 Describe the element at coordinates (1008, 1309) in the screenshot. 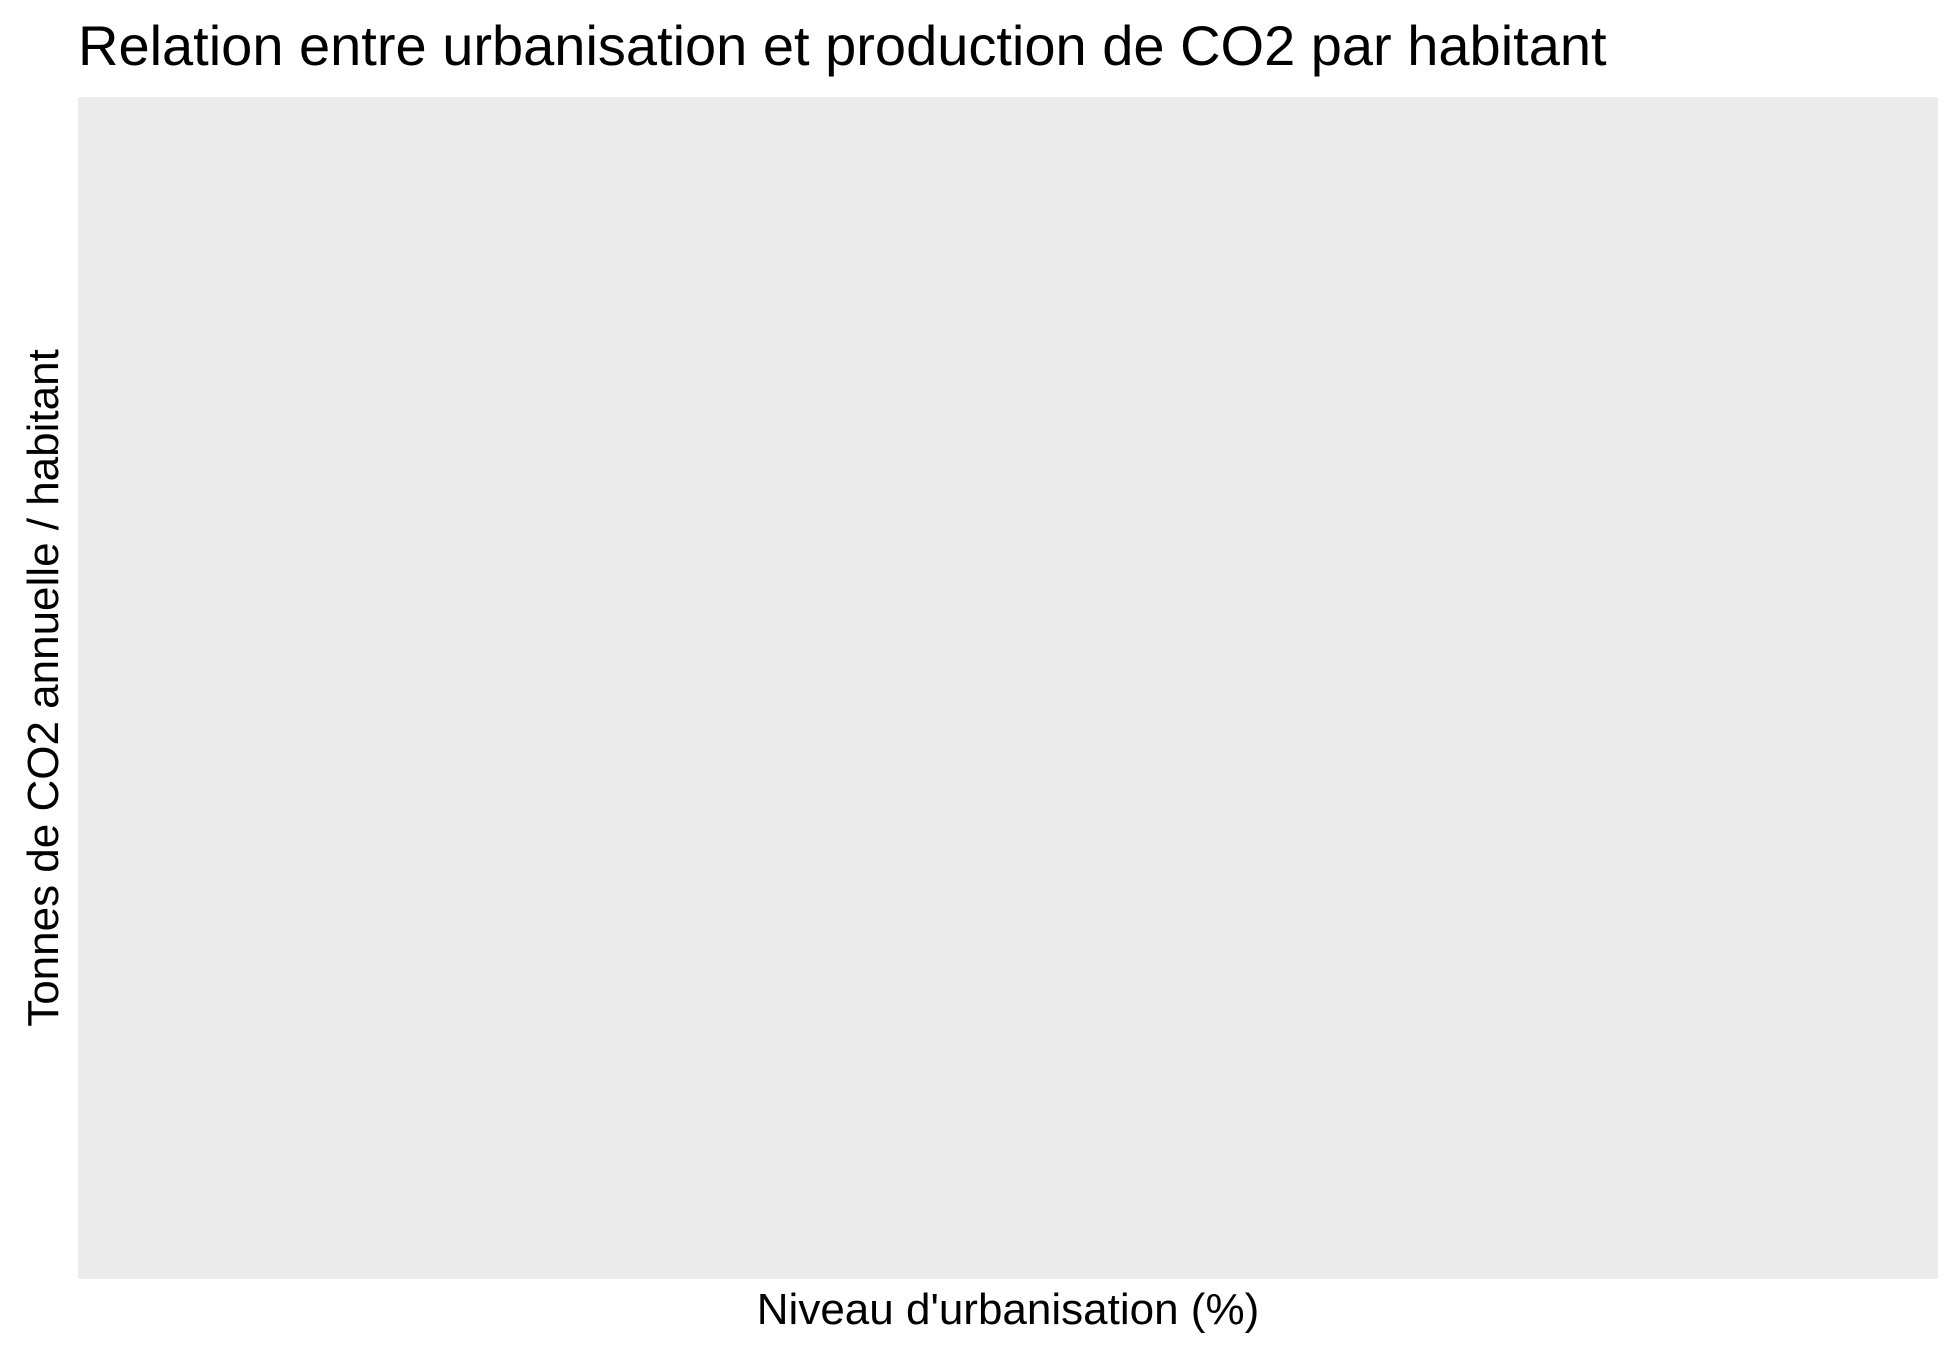

I see `x-axis-label: Niveau d'urbanisation (%)` at that location.